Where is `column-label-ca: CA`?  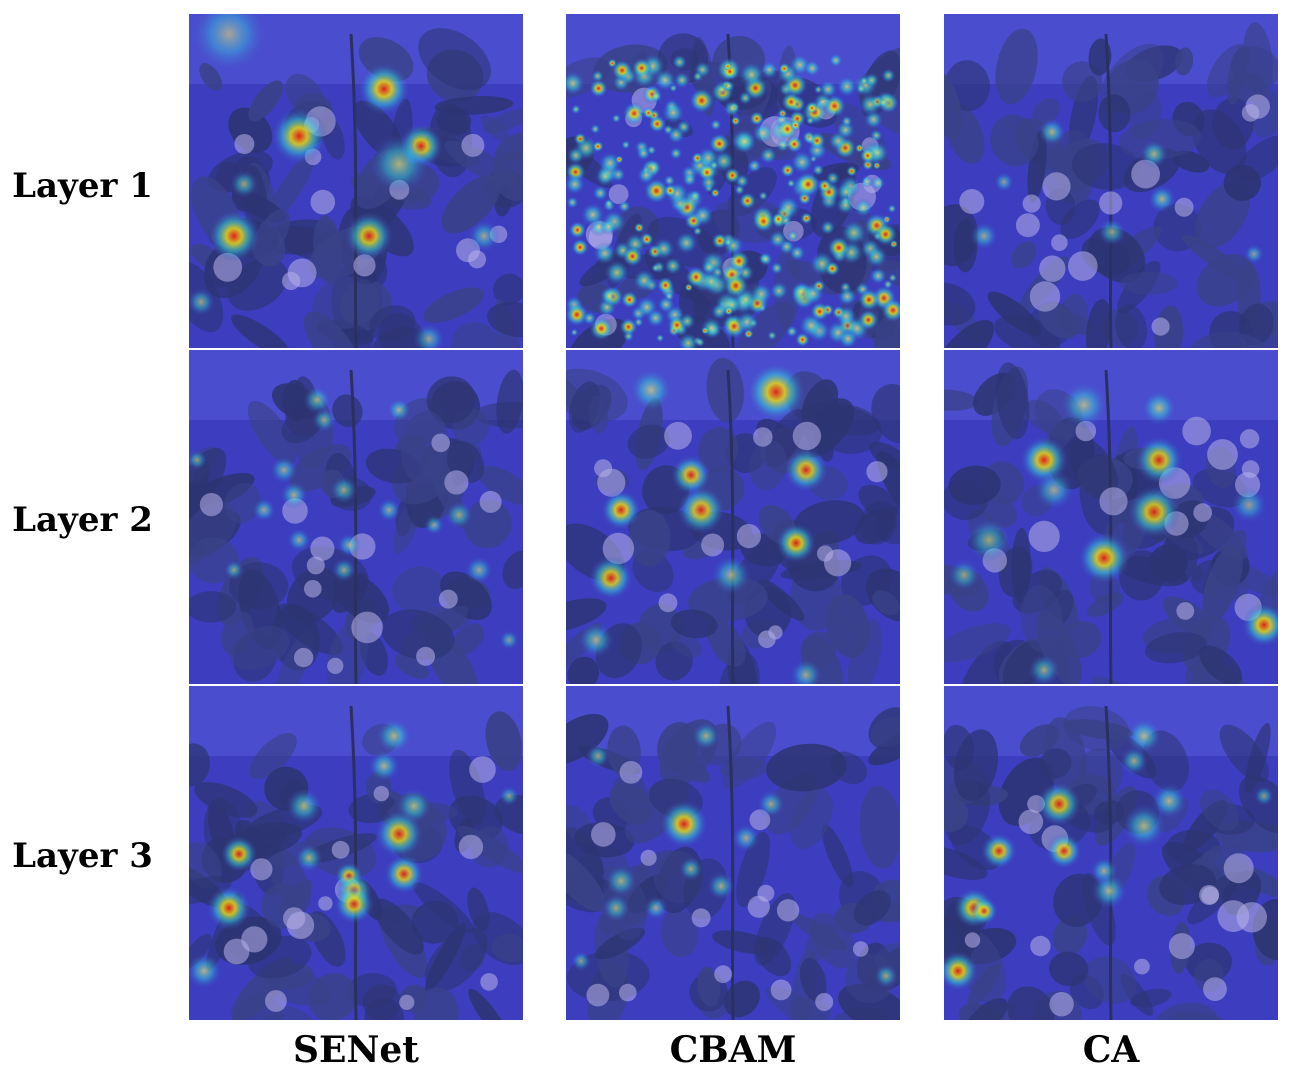 column-label-ca: CA is located at coordinates (1111, 1050).